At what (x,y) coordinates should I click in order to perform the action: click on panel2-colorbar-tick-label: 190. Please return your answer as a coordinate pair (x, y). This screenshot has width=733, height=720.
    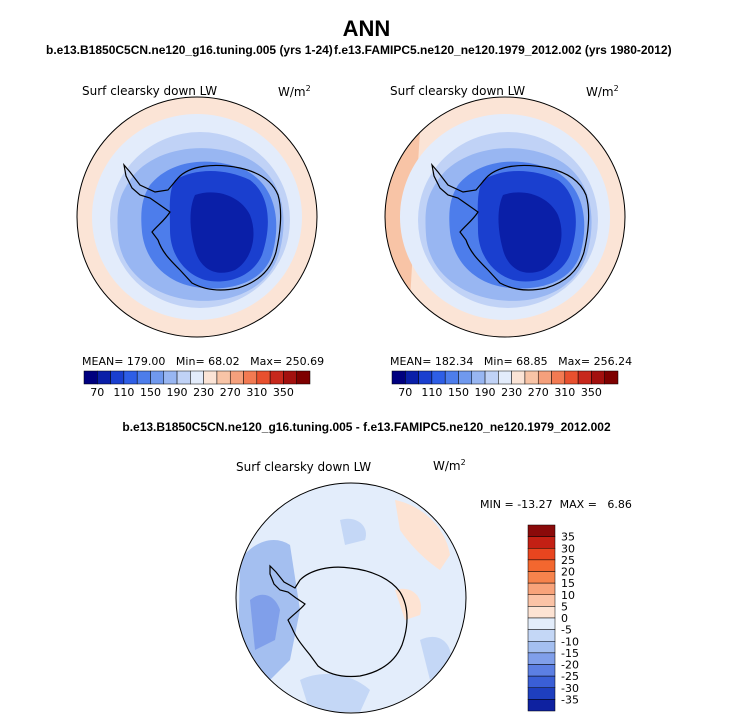
    Looking at the image, I should click on (485, 392).